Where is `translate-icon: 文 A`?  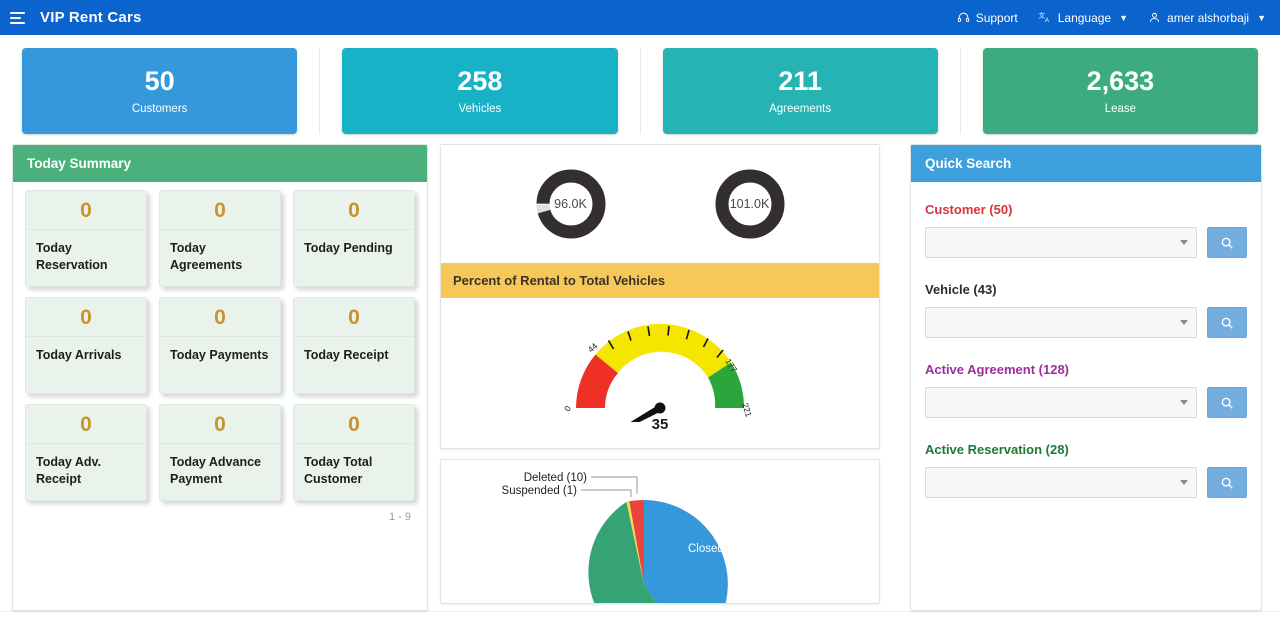
translate-icon: 文 A is located at coordinates (1045, 17).